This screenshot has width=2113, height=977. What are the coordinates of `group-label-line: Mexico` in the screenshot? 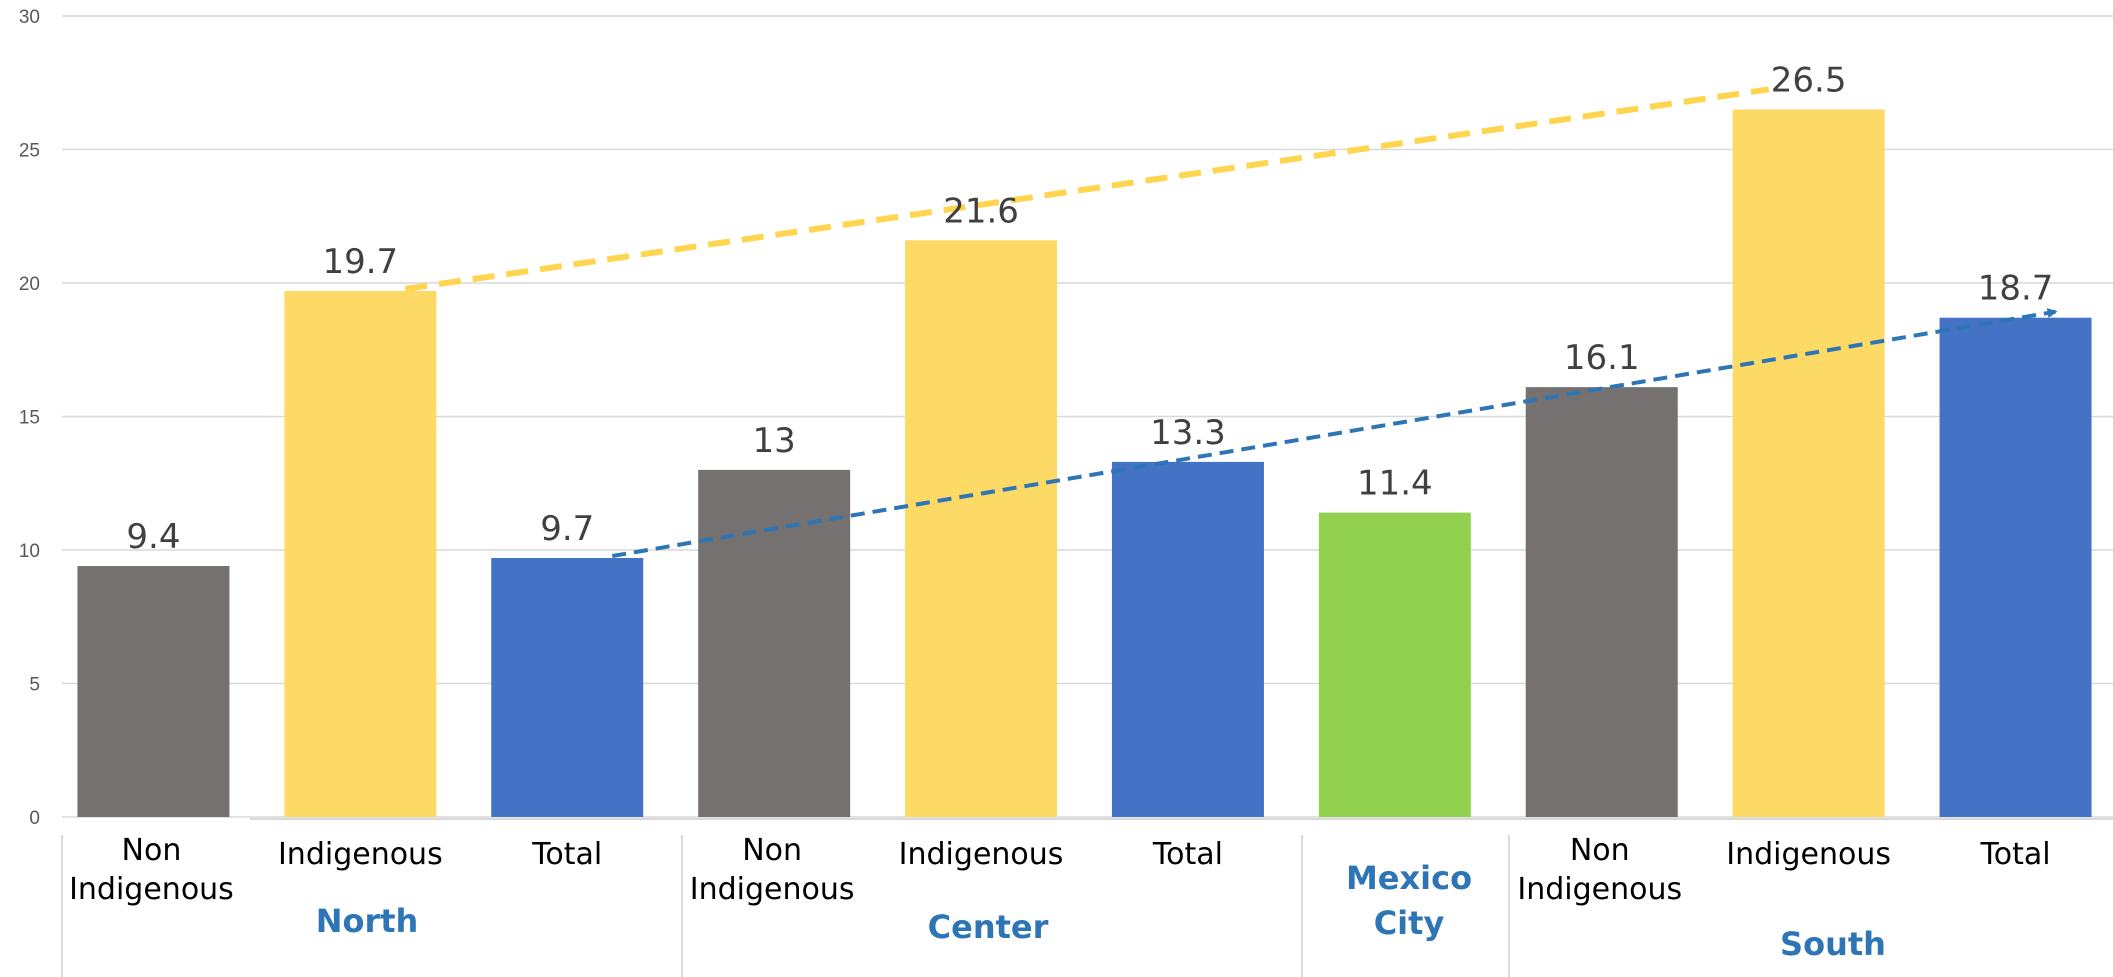 It's located at (1409, 878).